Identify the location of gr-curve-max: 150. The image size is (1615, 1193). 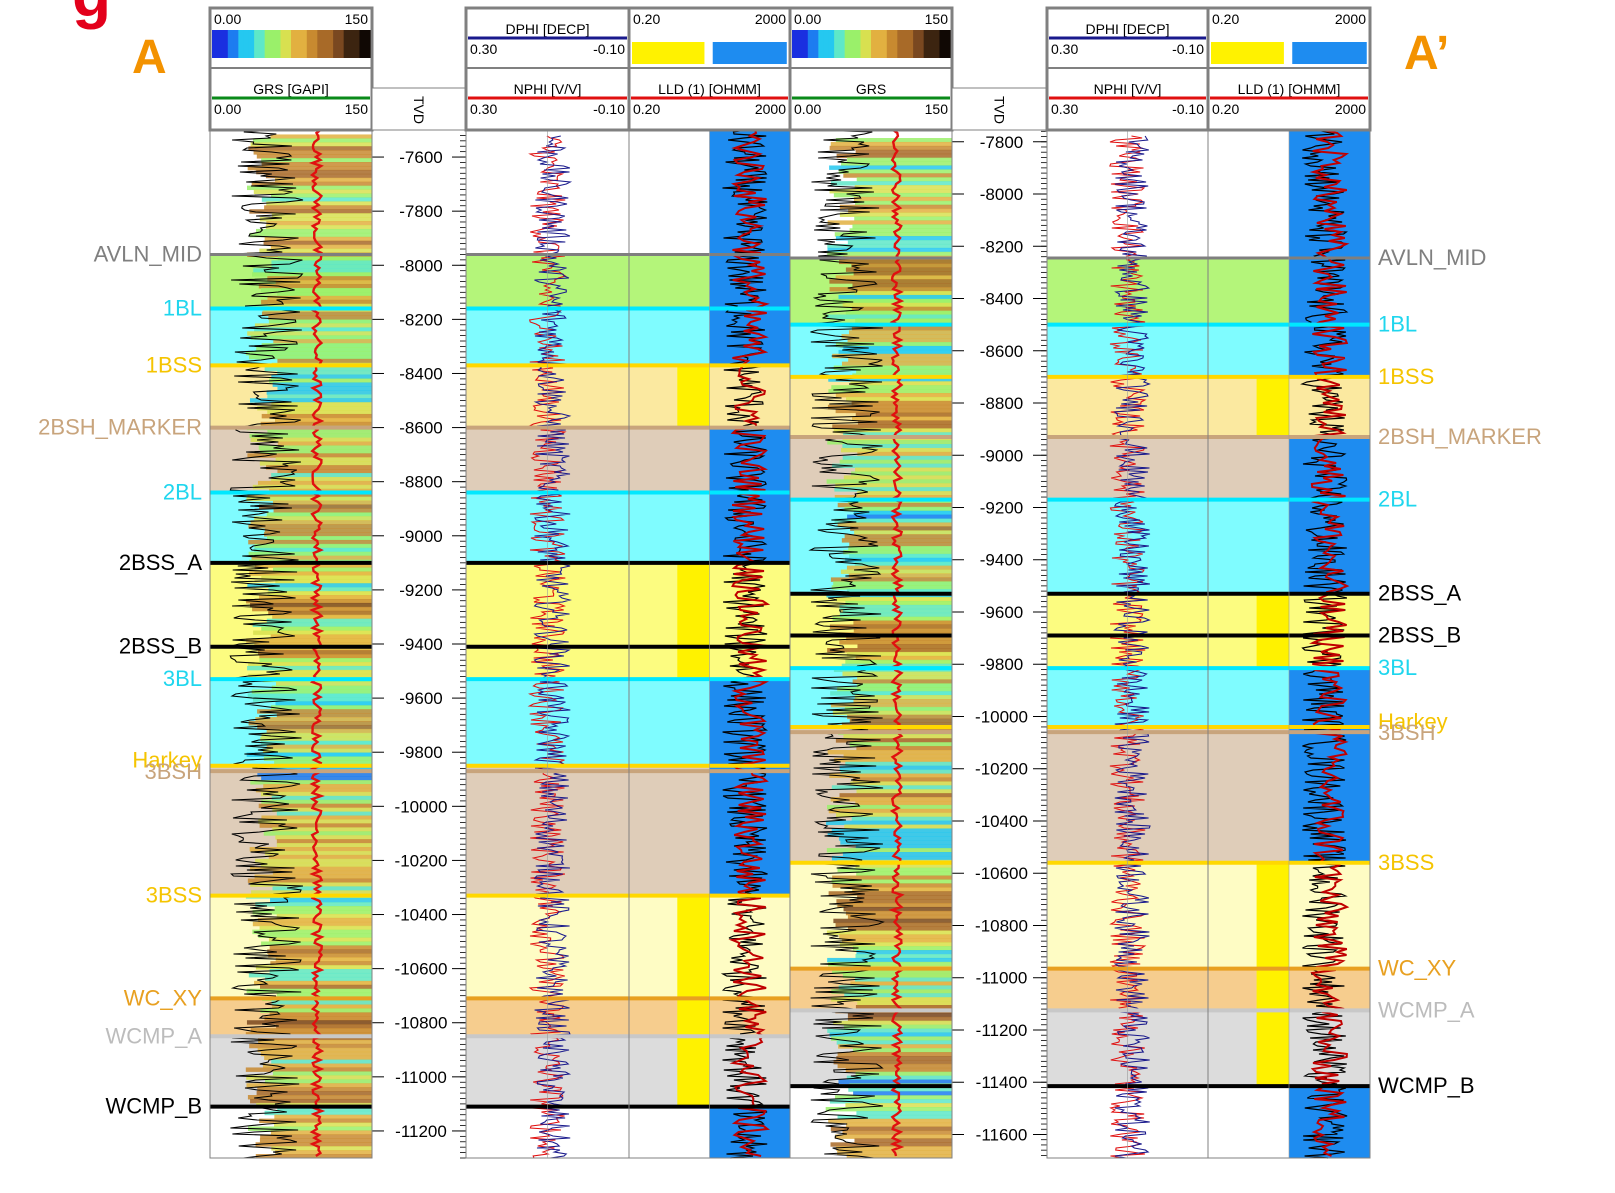
(357, 109).